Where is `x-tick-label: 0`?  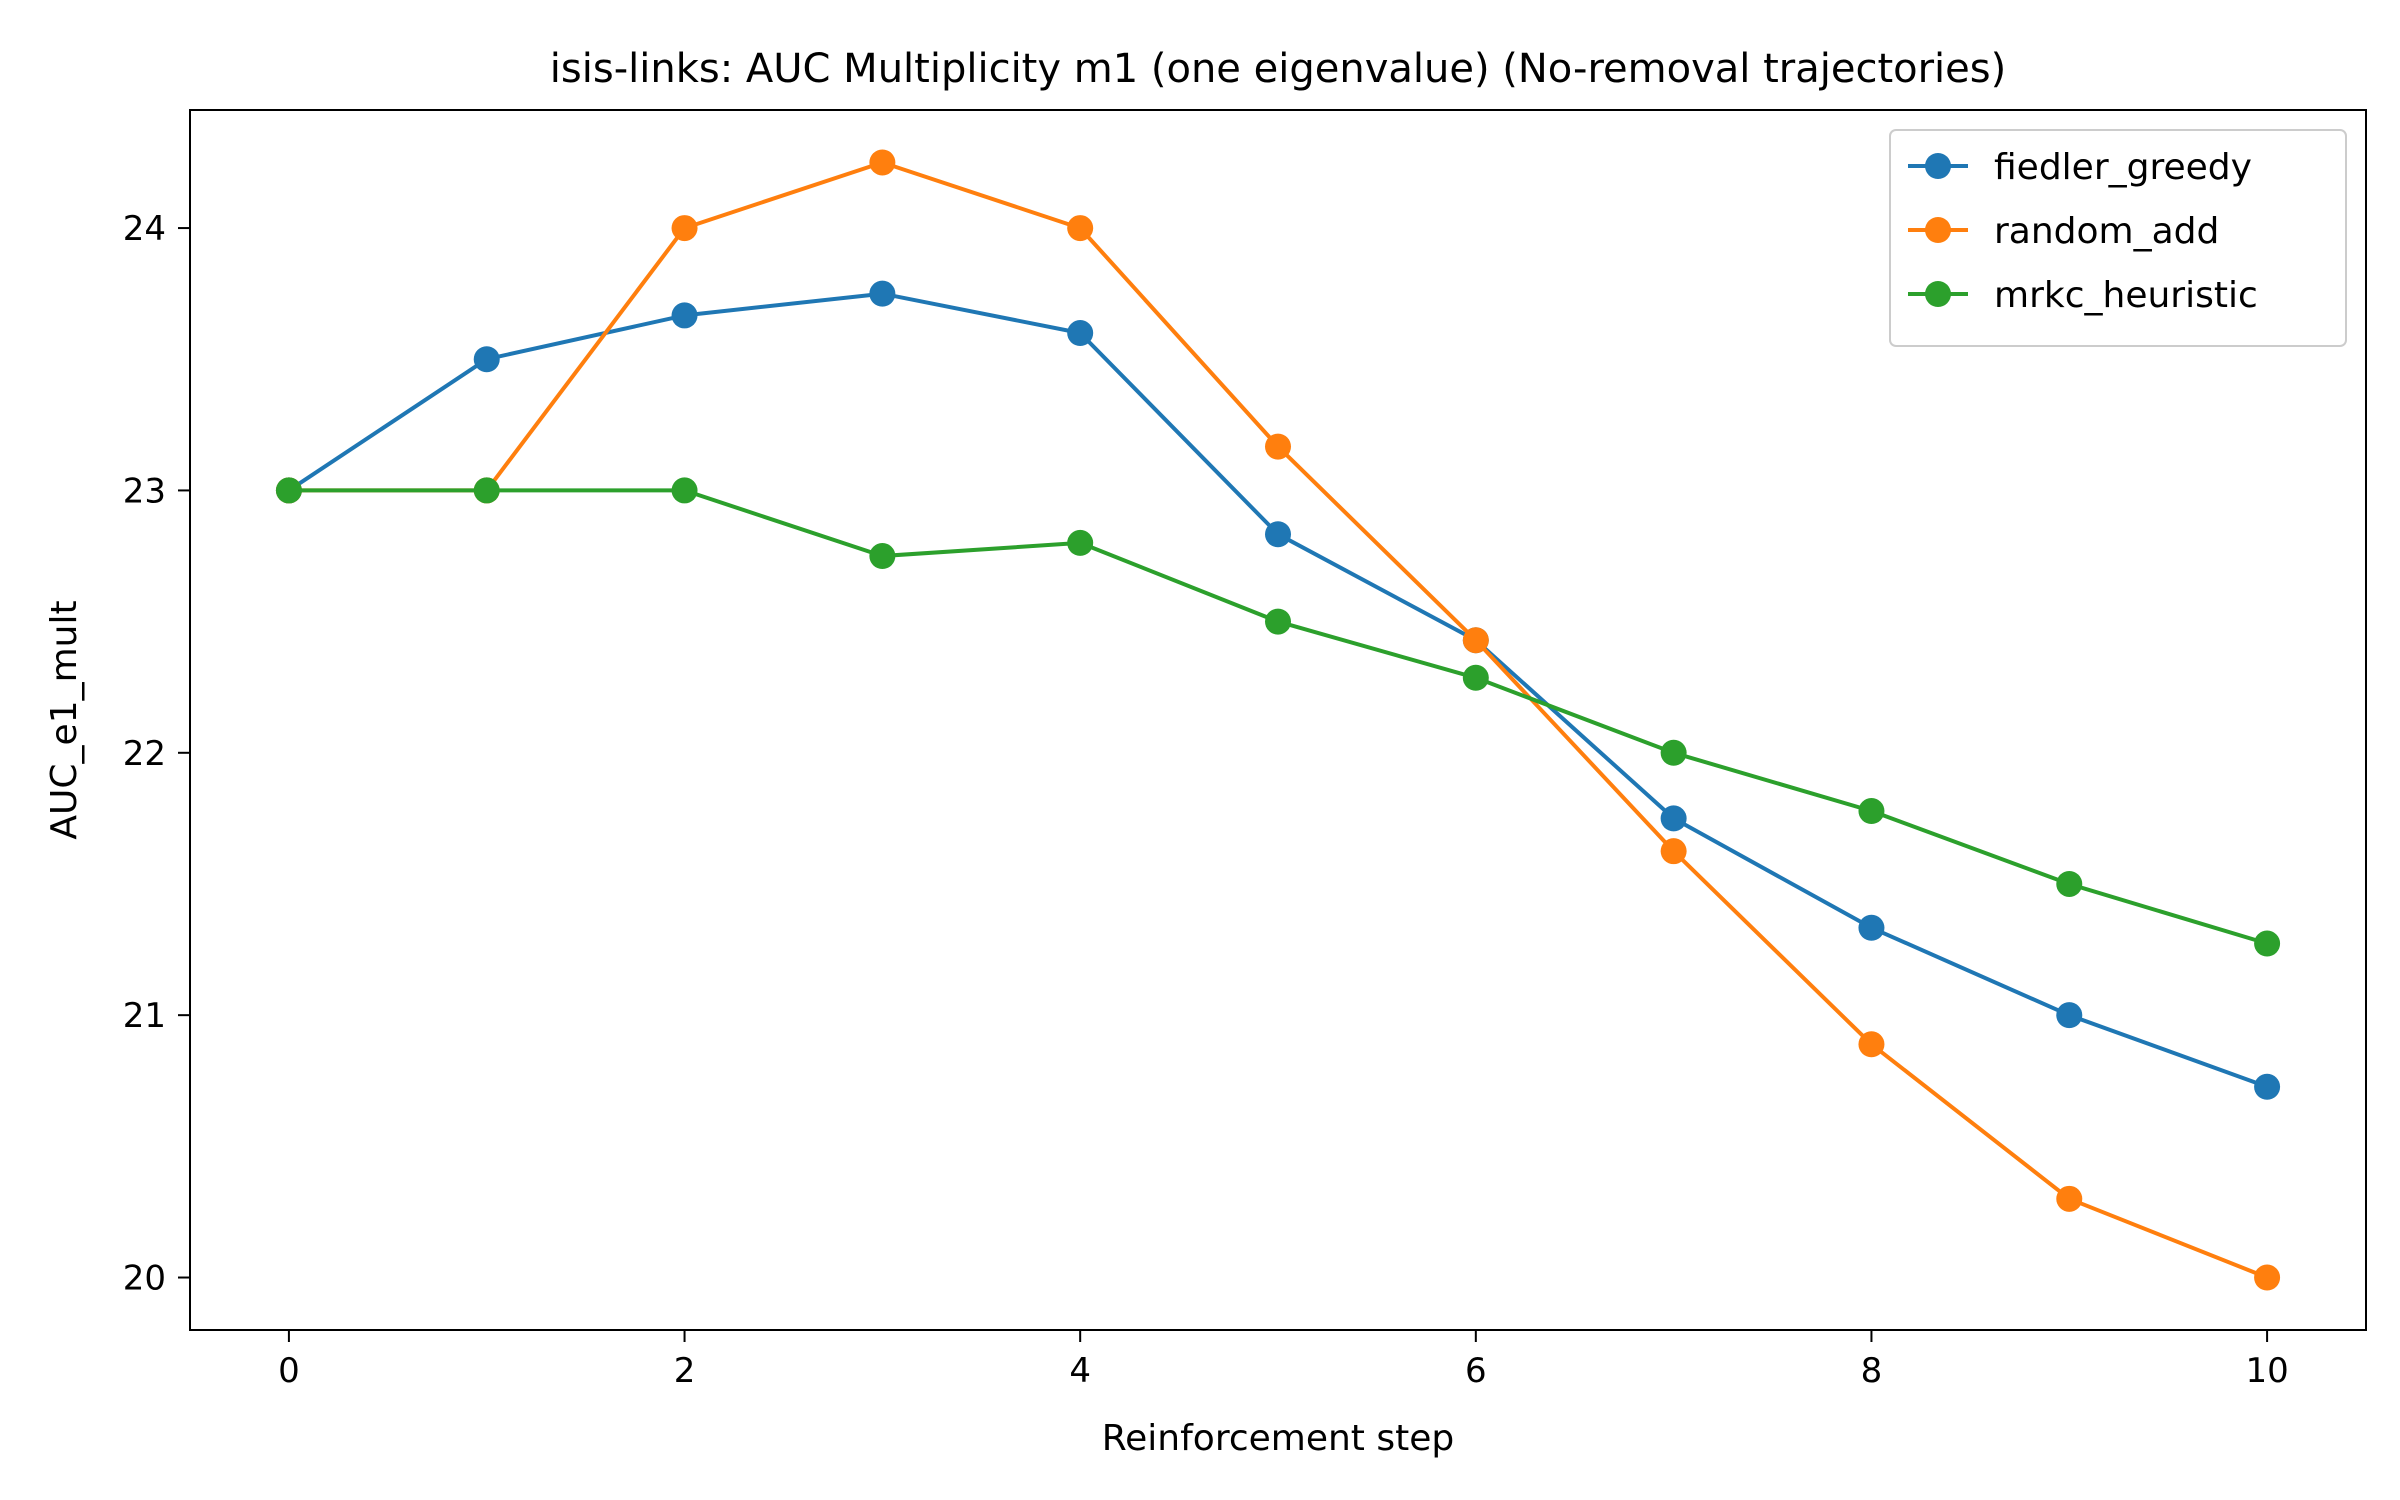 x-tick-label: 0 is located at coordinates (289, 1371).